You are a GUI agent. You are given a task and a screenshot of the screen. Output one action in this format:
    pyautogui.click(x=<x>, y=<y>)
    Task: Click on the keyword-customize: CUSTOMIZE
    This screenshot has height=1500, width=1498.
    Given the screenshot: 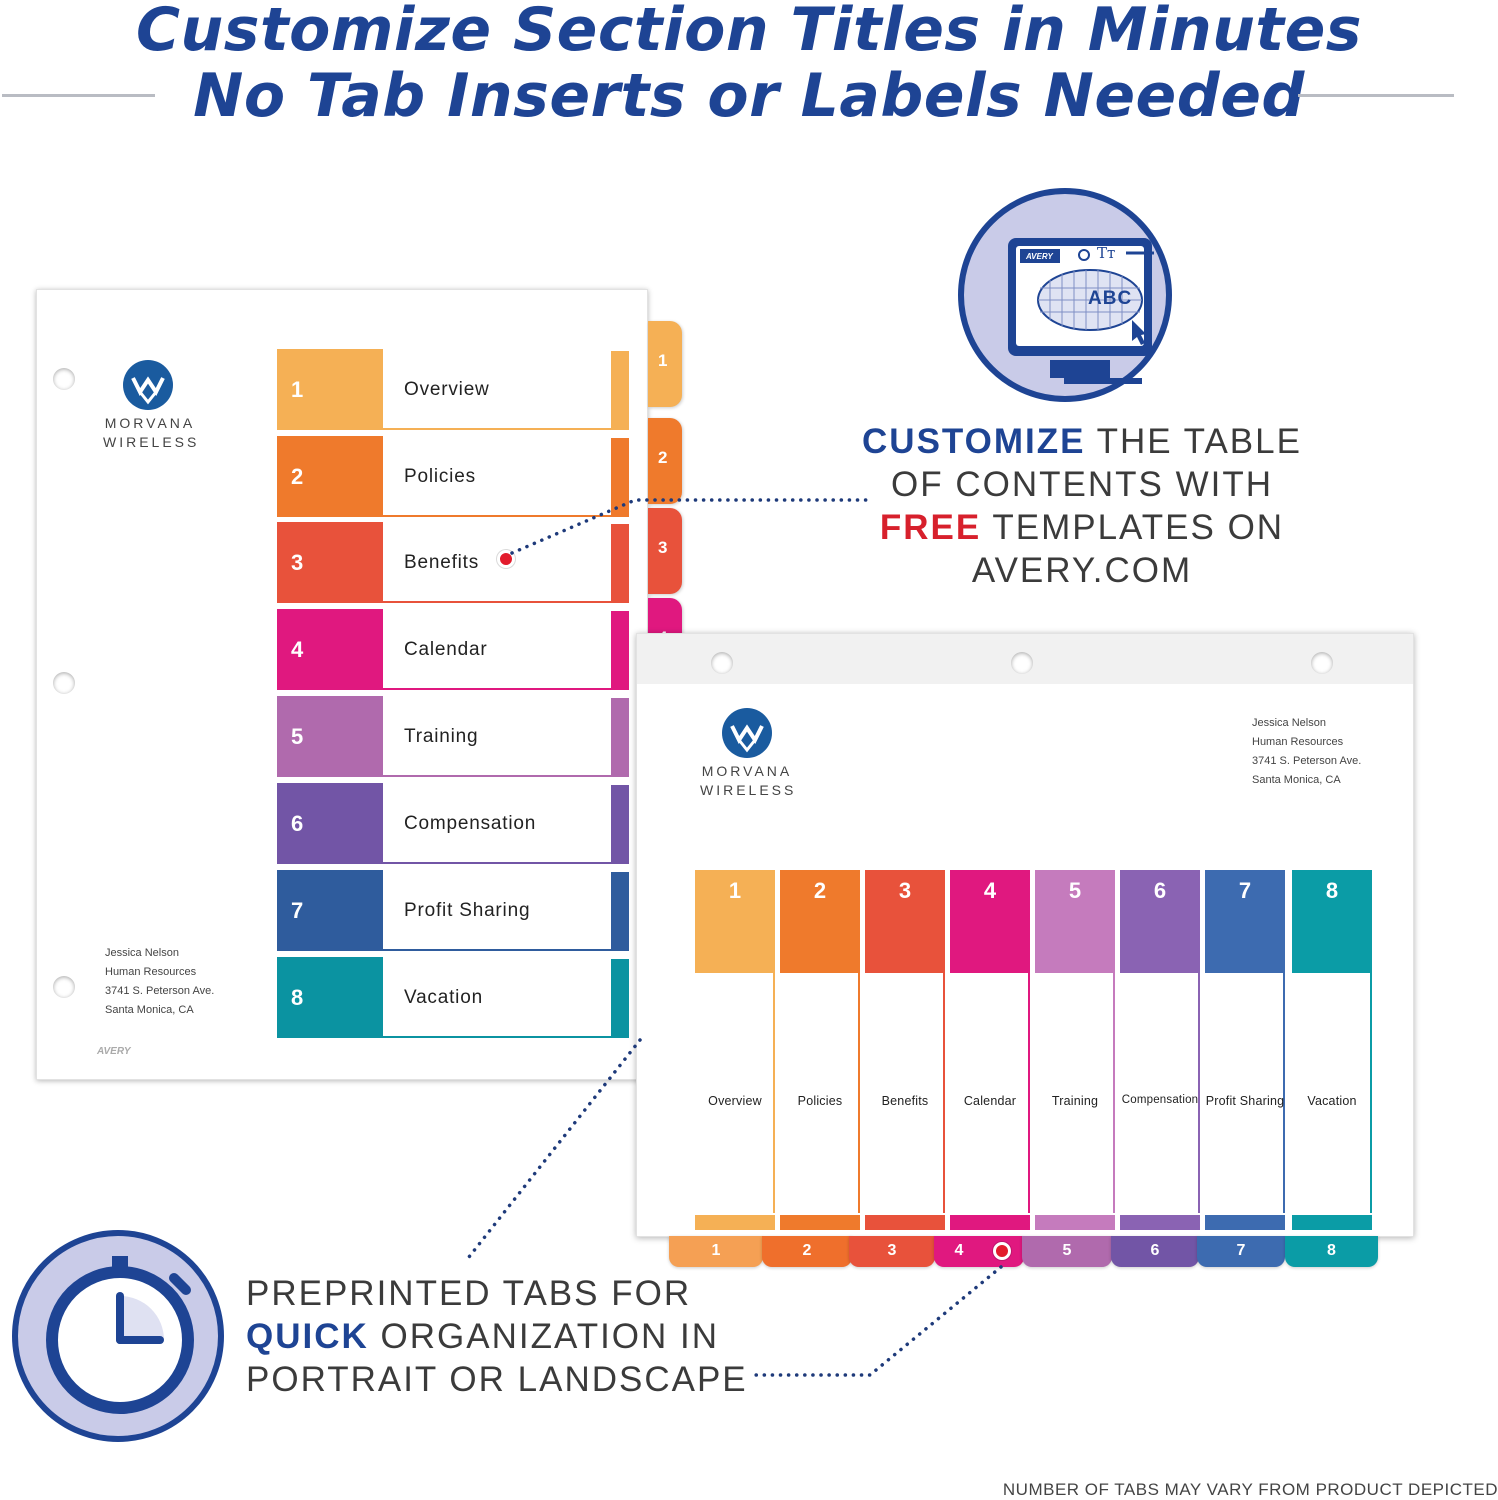 What is the action you would take?
    pyautogui.click(x=974, y=441)
    